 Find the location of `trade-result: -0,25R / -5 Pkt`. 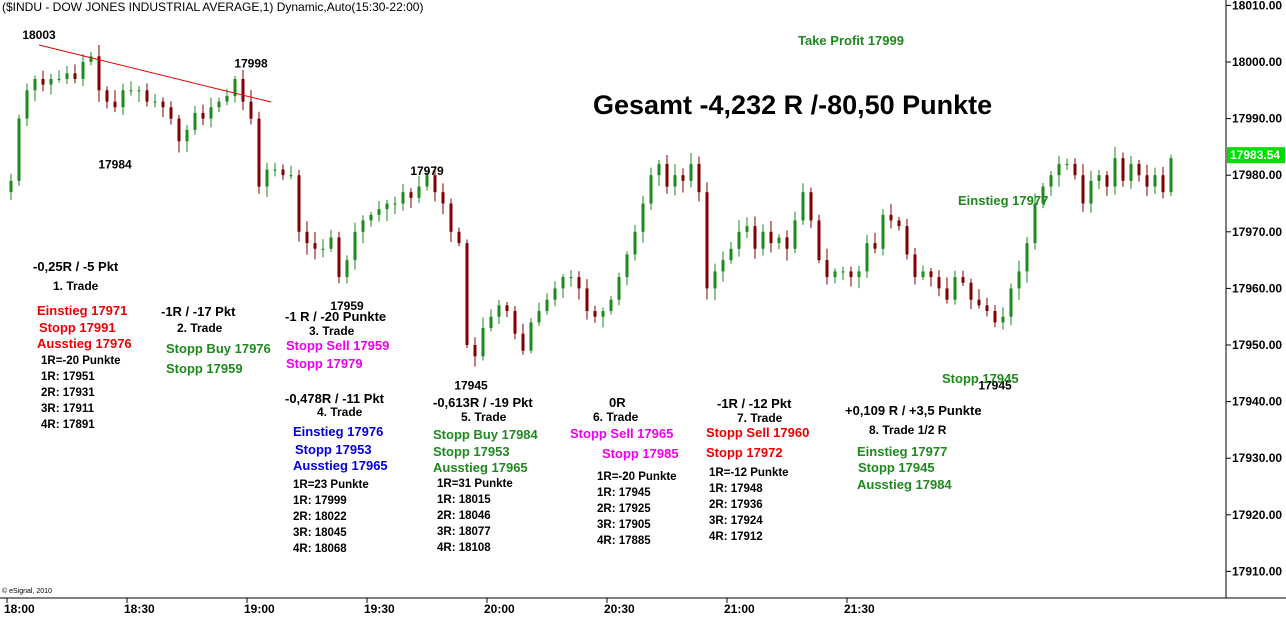

trade-result: -0,25R / -5 Pkt is located at coordinates (76, 266).